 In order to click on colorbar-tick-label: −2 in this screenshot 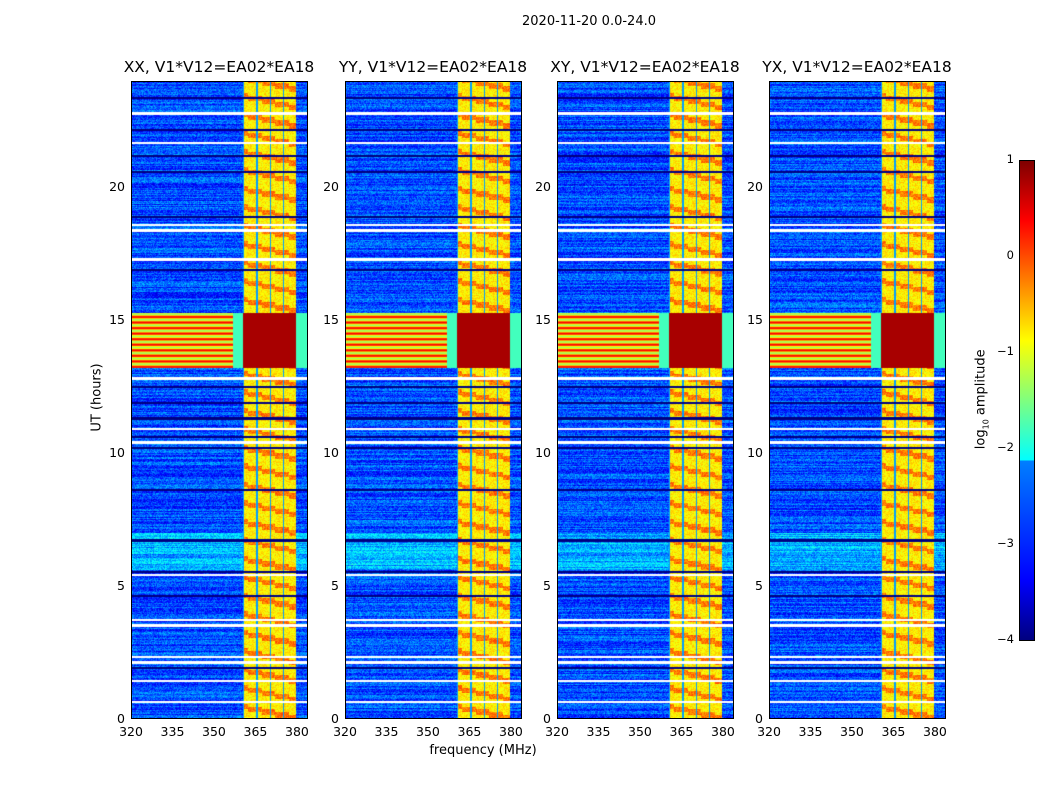, I will do `click(1005, 447)`.